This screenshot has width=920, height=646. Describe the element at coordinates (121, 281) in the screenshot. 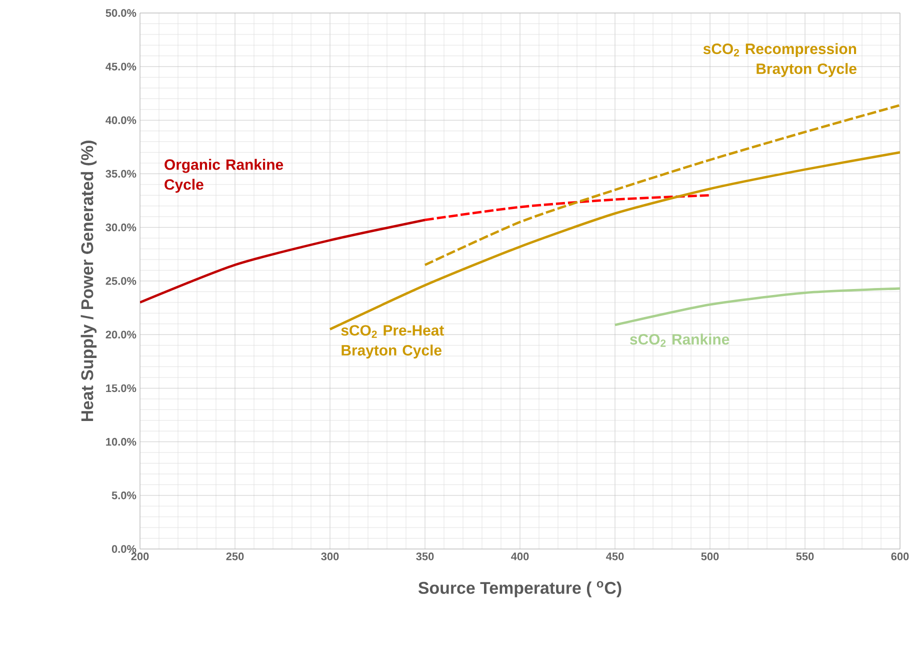

I see `y-tick-label: 25.0%` at that location.